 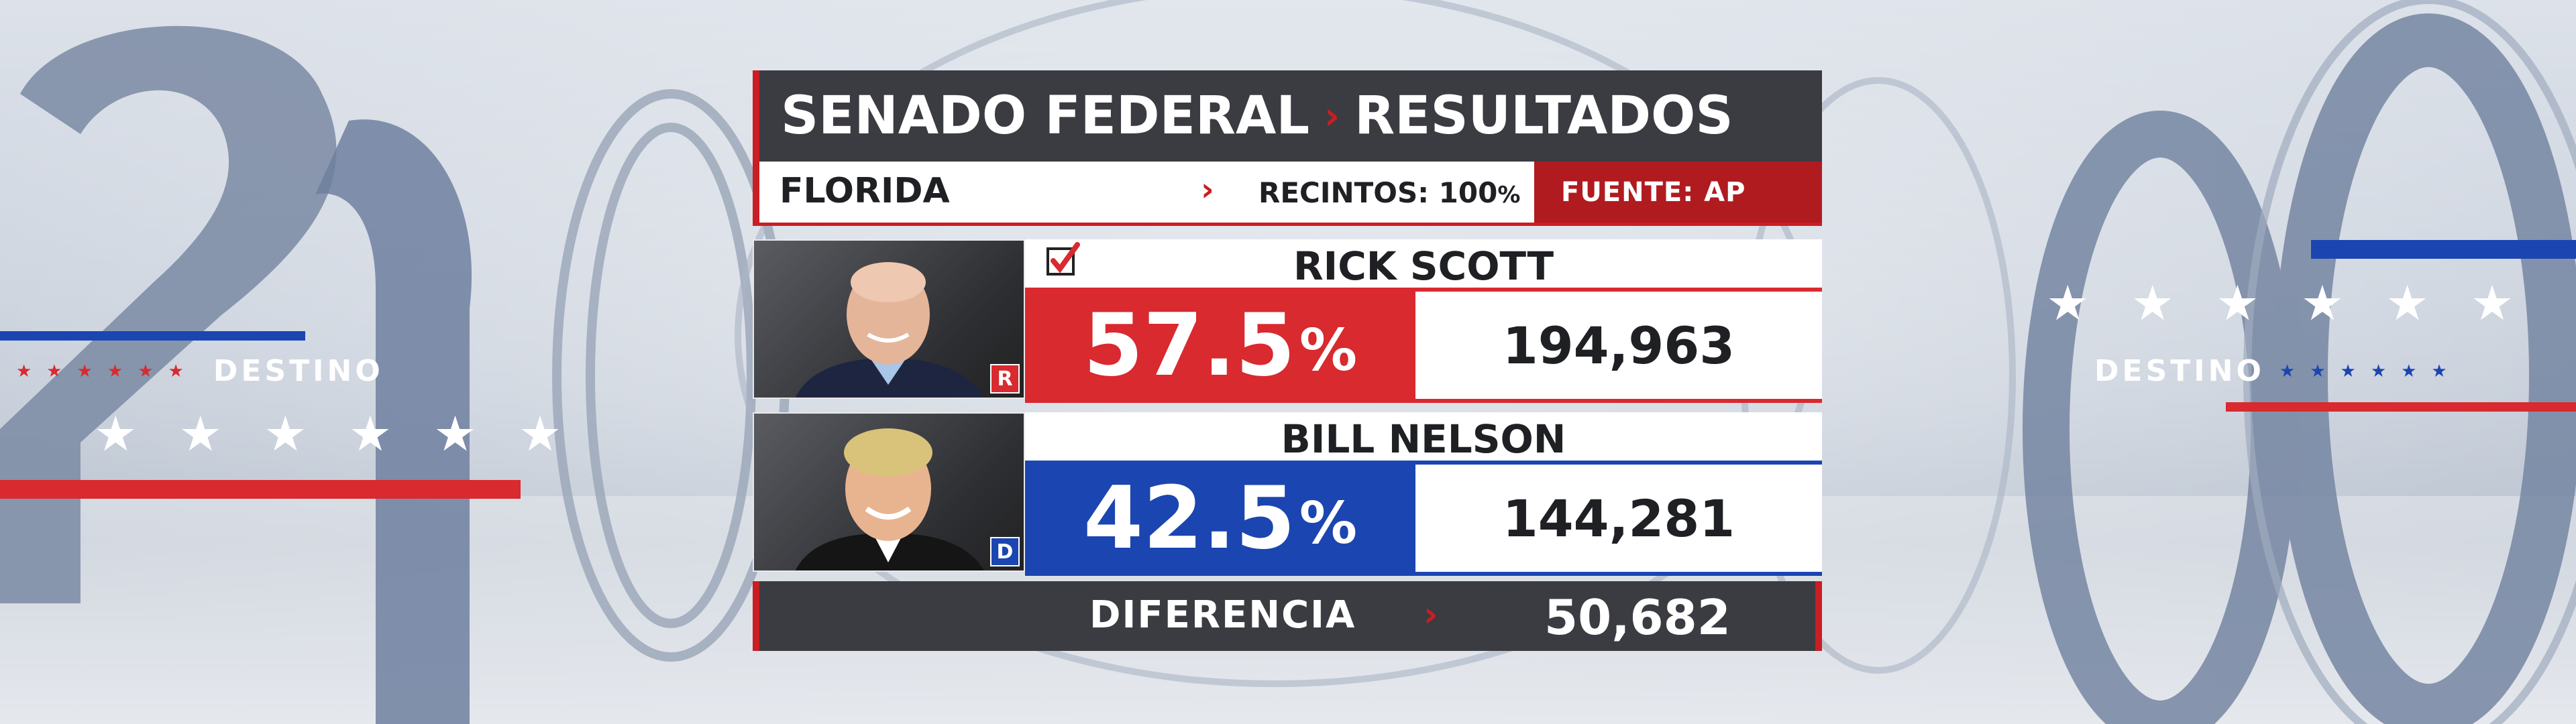 I want to click on candidate-name: RICK SCOTT, so click(x=1423, y=266).